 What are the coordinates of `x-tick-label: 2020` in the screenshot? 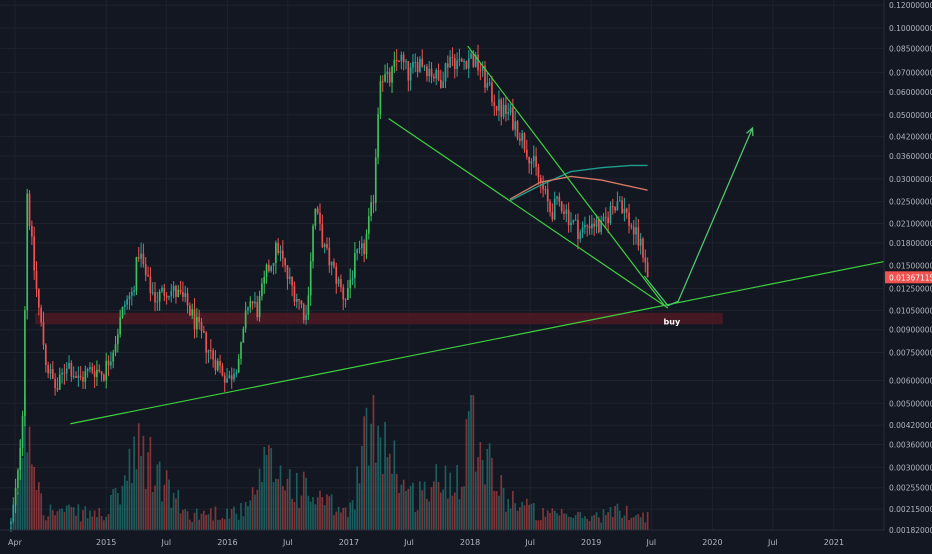 It's located at (712, 542).